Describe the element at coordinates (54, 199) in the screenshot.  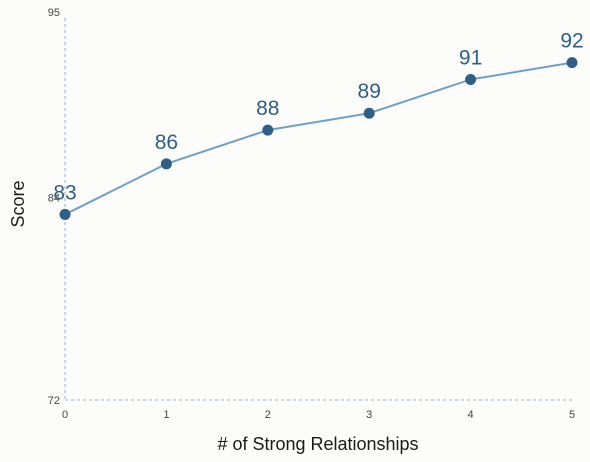
I see `y-tick-label: 84` at that location.